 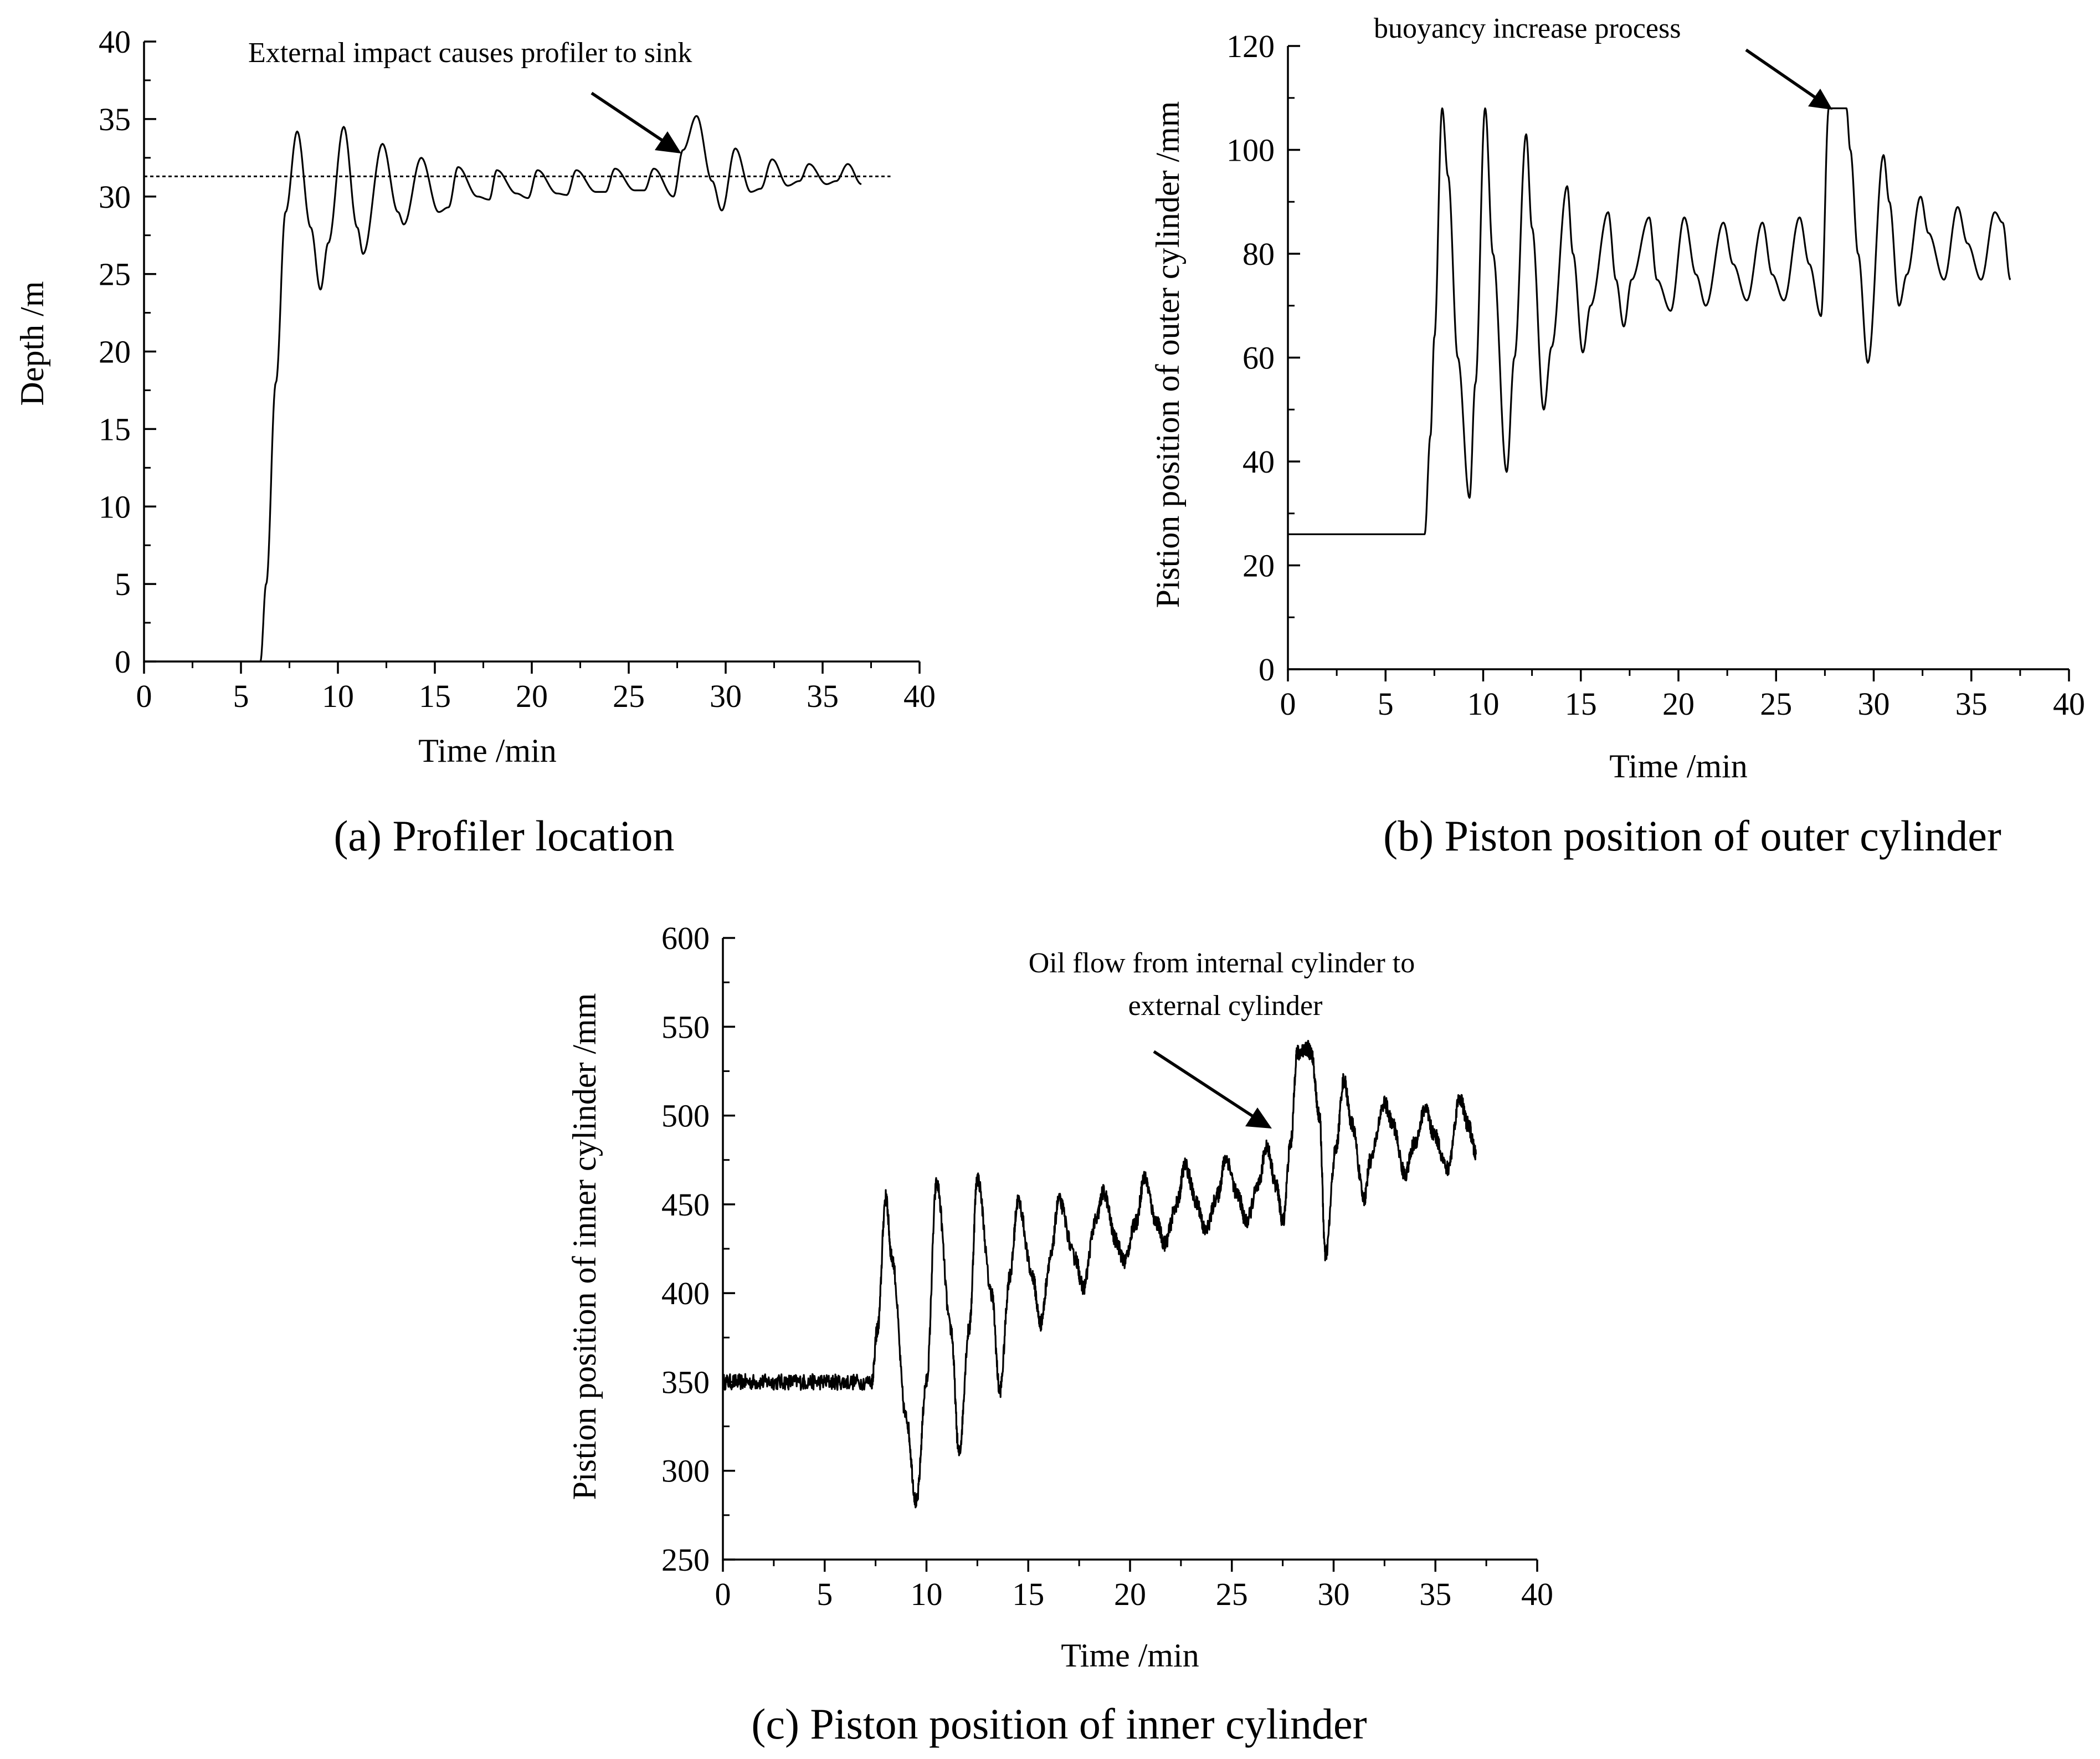 I want to click on chart-b-arrowhead, so click(x=1820, y=100).